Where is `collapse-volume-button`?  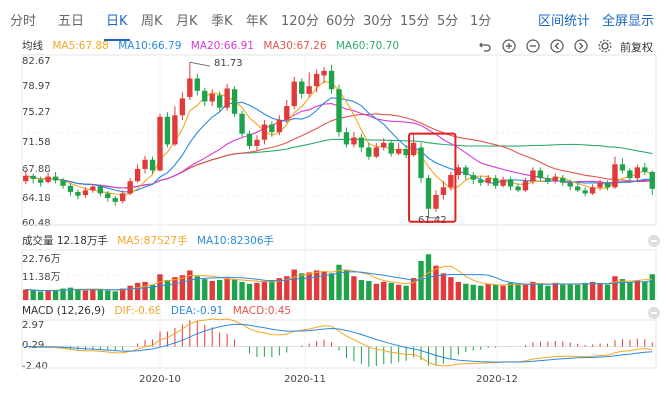 collapse-volume-button is located at coordinates (654, 241).